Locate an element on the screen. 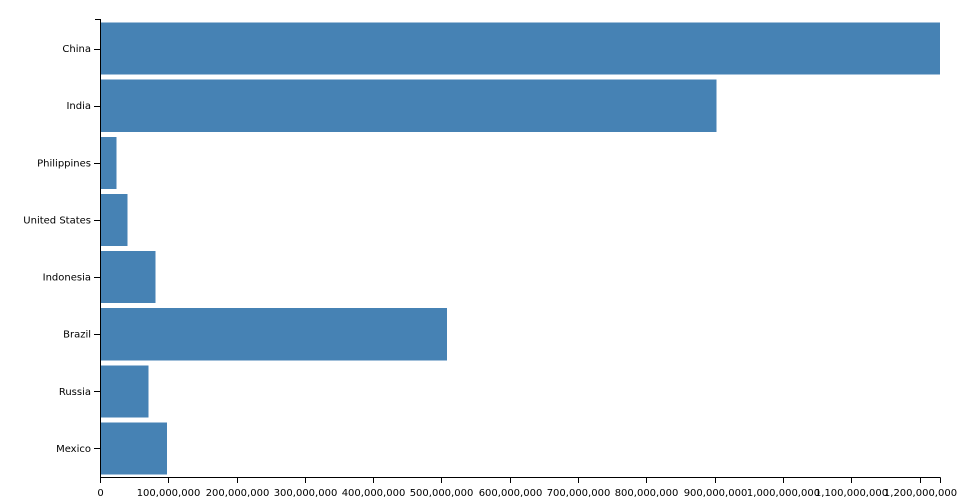 The width and height of the screenshot is (960, 500). x-tick-label: 900,000,000 is located at coordinates (716, 493).